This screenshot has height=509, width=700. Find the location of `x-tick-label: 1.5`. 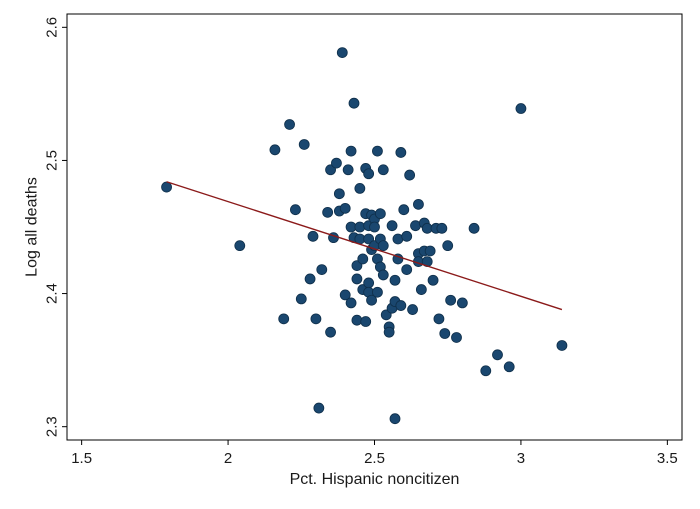

x-tick-label: 1.5 is located at coordinates (81, 458).